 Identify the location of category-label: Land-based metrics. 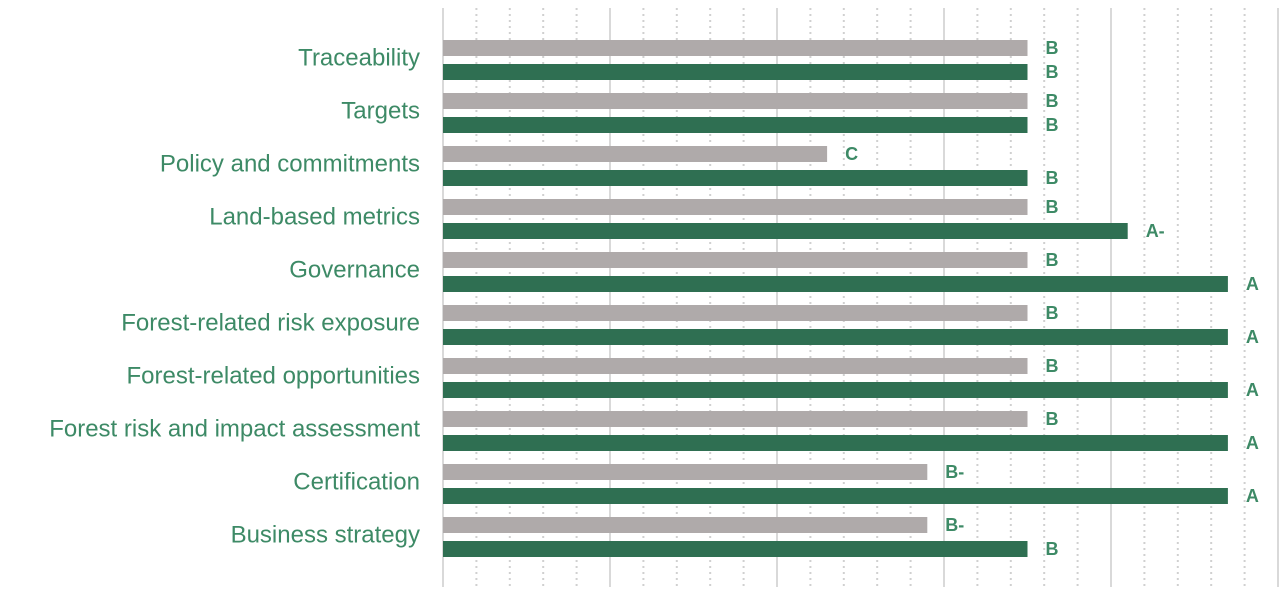
(314, 216).